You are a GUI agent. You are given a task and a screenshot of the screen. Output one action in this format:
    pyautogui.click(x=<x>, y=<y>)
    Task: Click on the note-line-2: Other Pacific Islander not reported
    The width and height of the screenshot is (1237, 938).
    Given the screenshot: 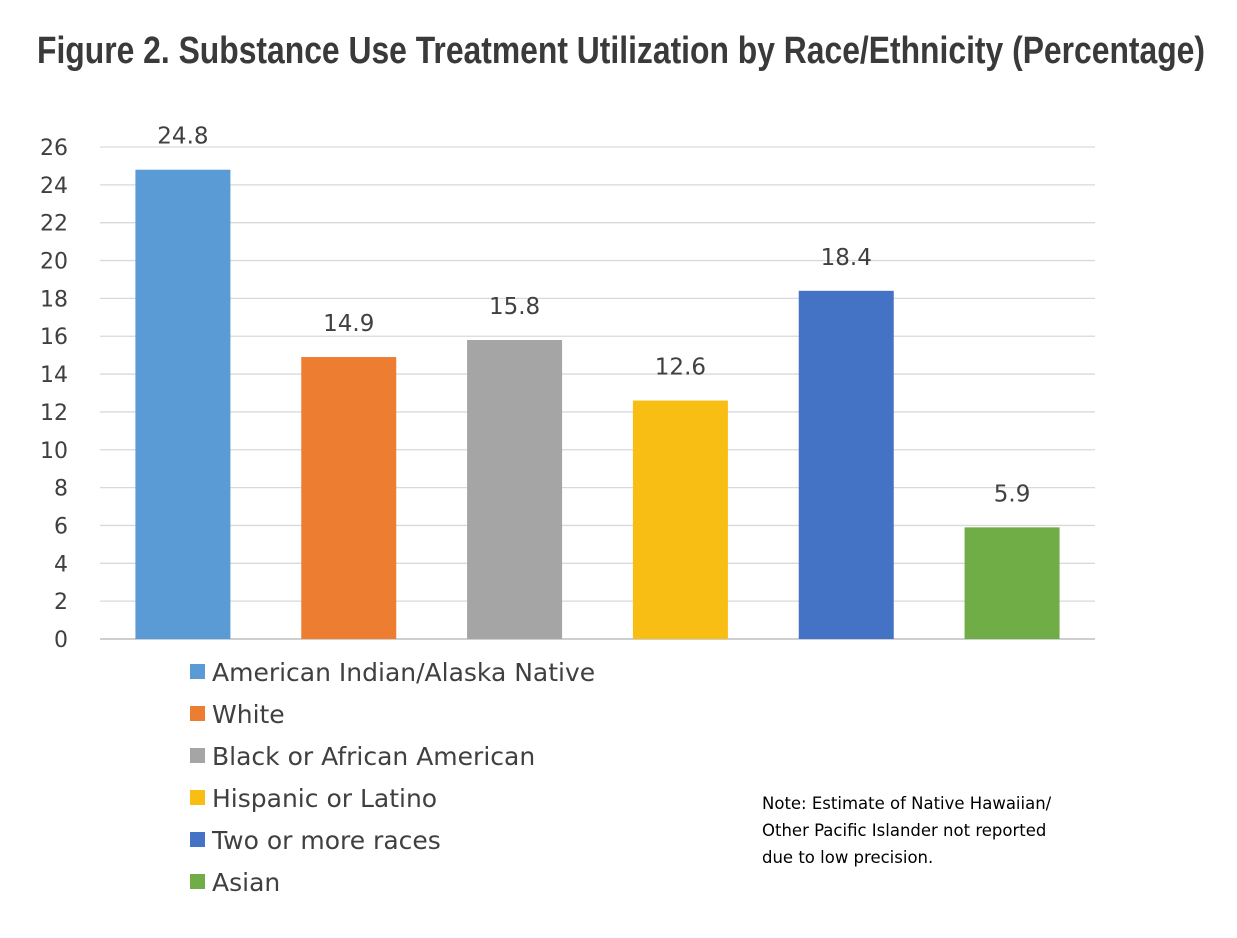 What is the action you would take?
    pyautogui.click(x=904, y=830)
    